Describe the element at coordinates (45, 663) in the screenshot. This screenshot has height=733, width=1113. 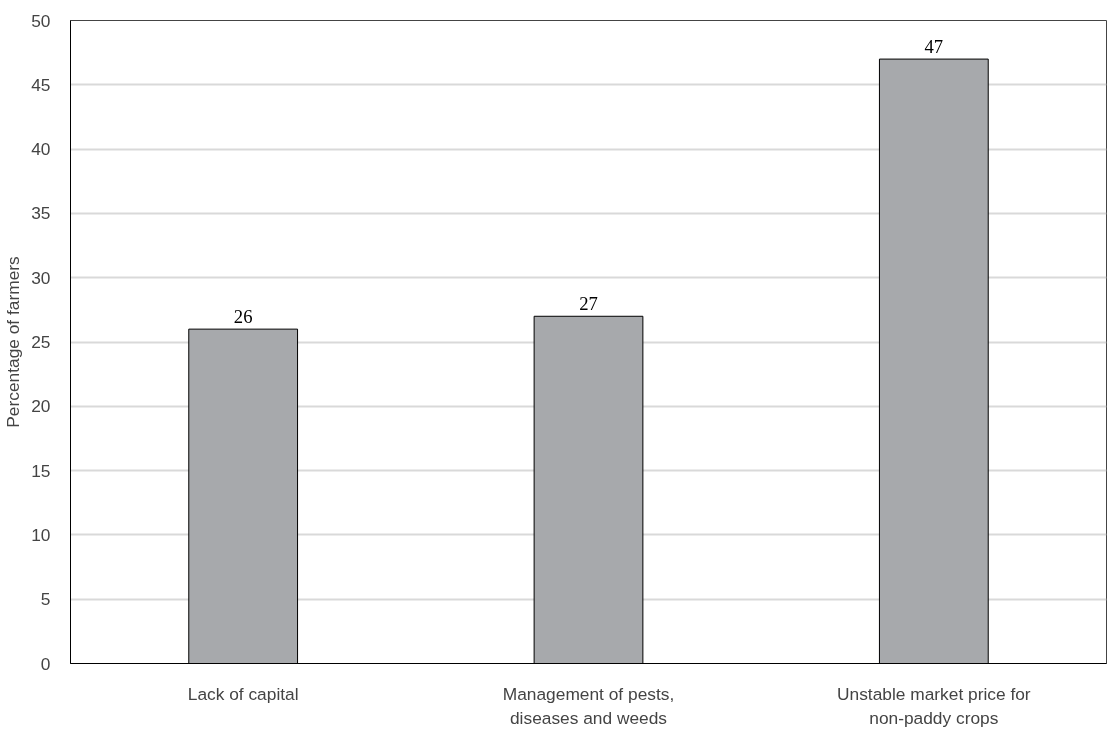
I see `y-tick-label: 0` at that location.